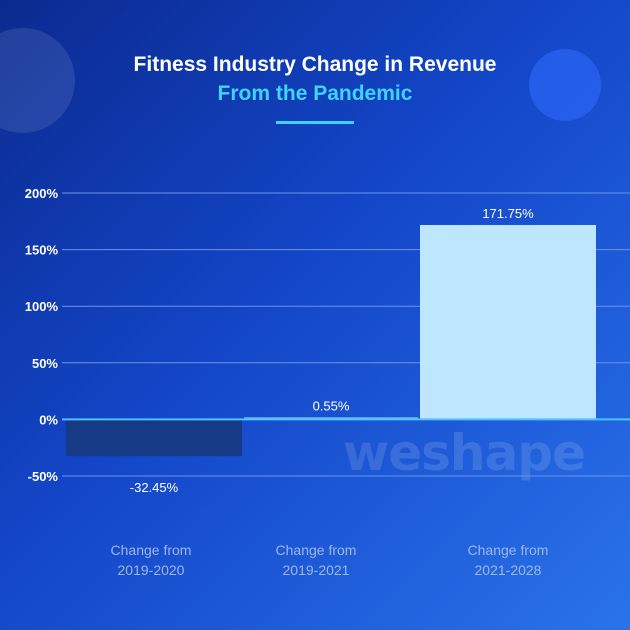 This screenshot has height=630, width=630. I want to click on chart-subtitle: From the Pandemic, so click(315, 93).